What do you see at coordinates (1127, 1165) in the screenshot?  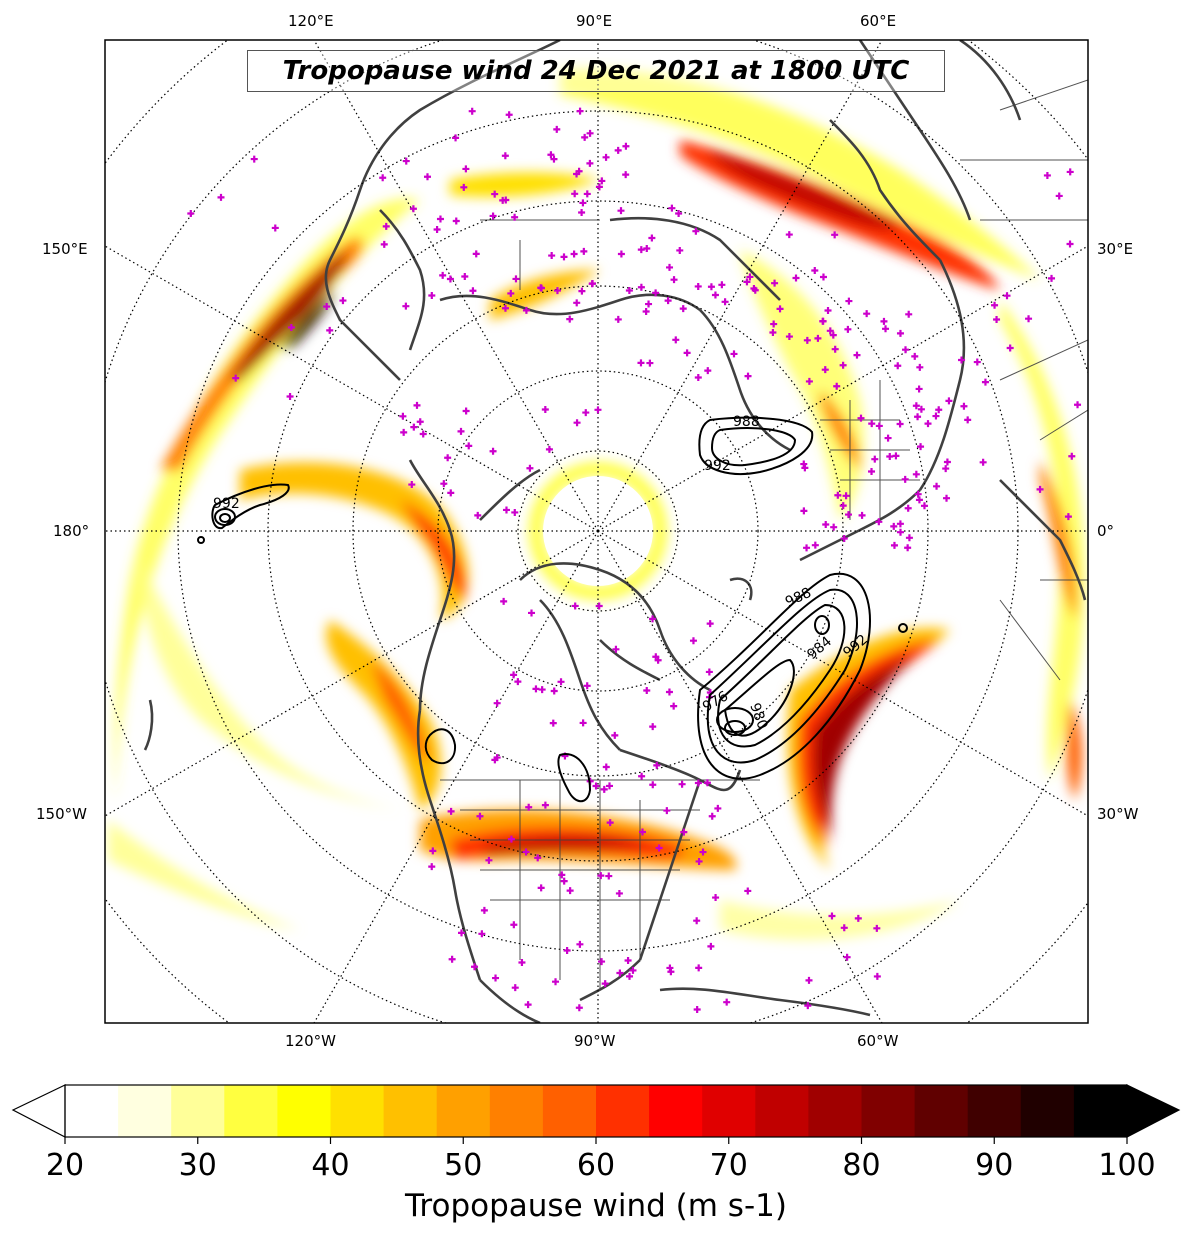 I see `colorbar-tick-label: 100` at bounding box center [1127, 1165].